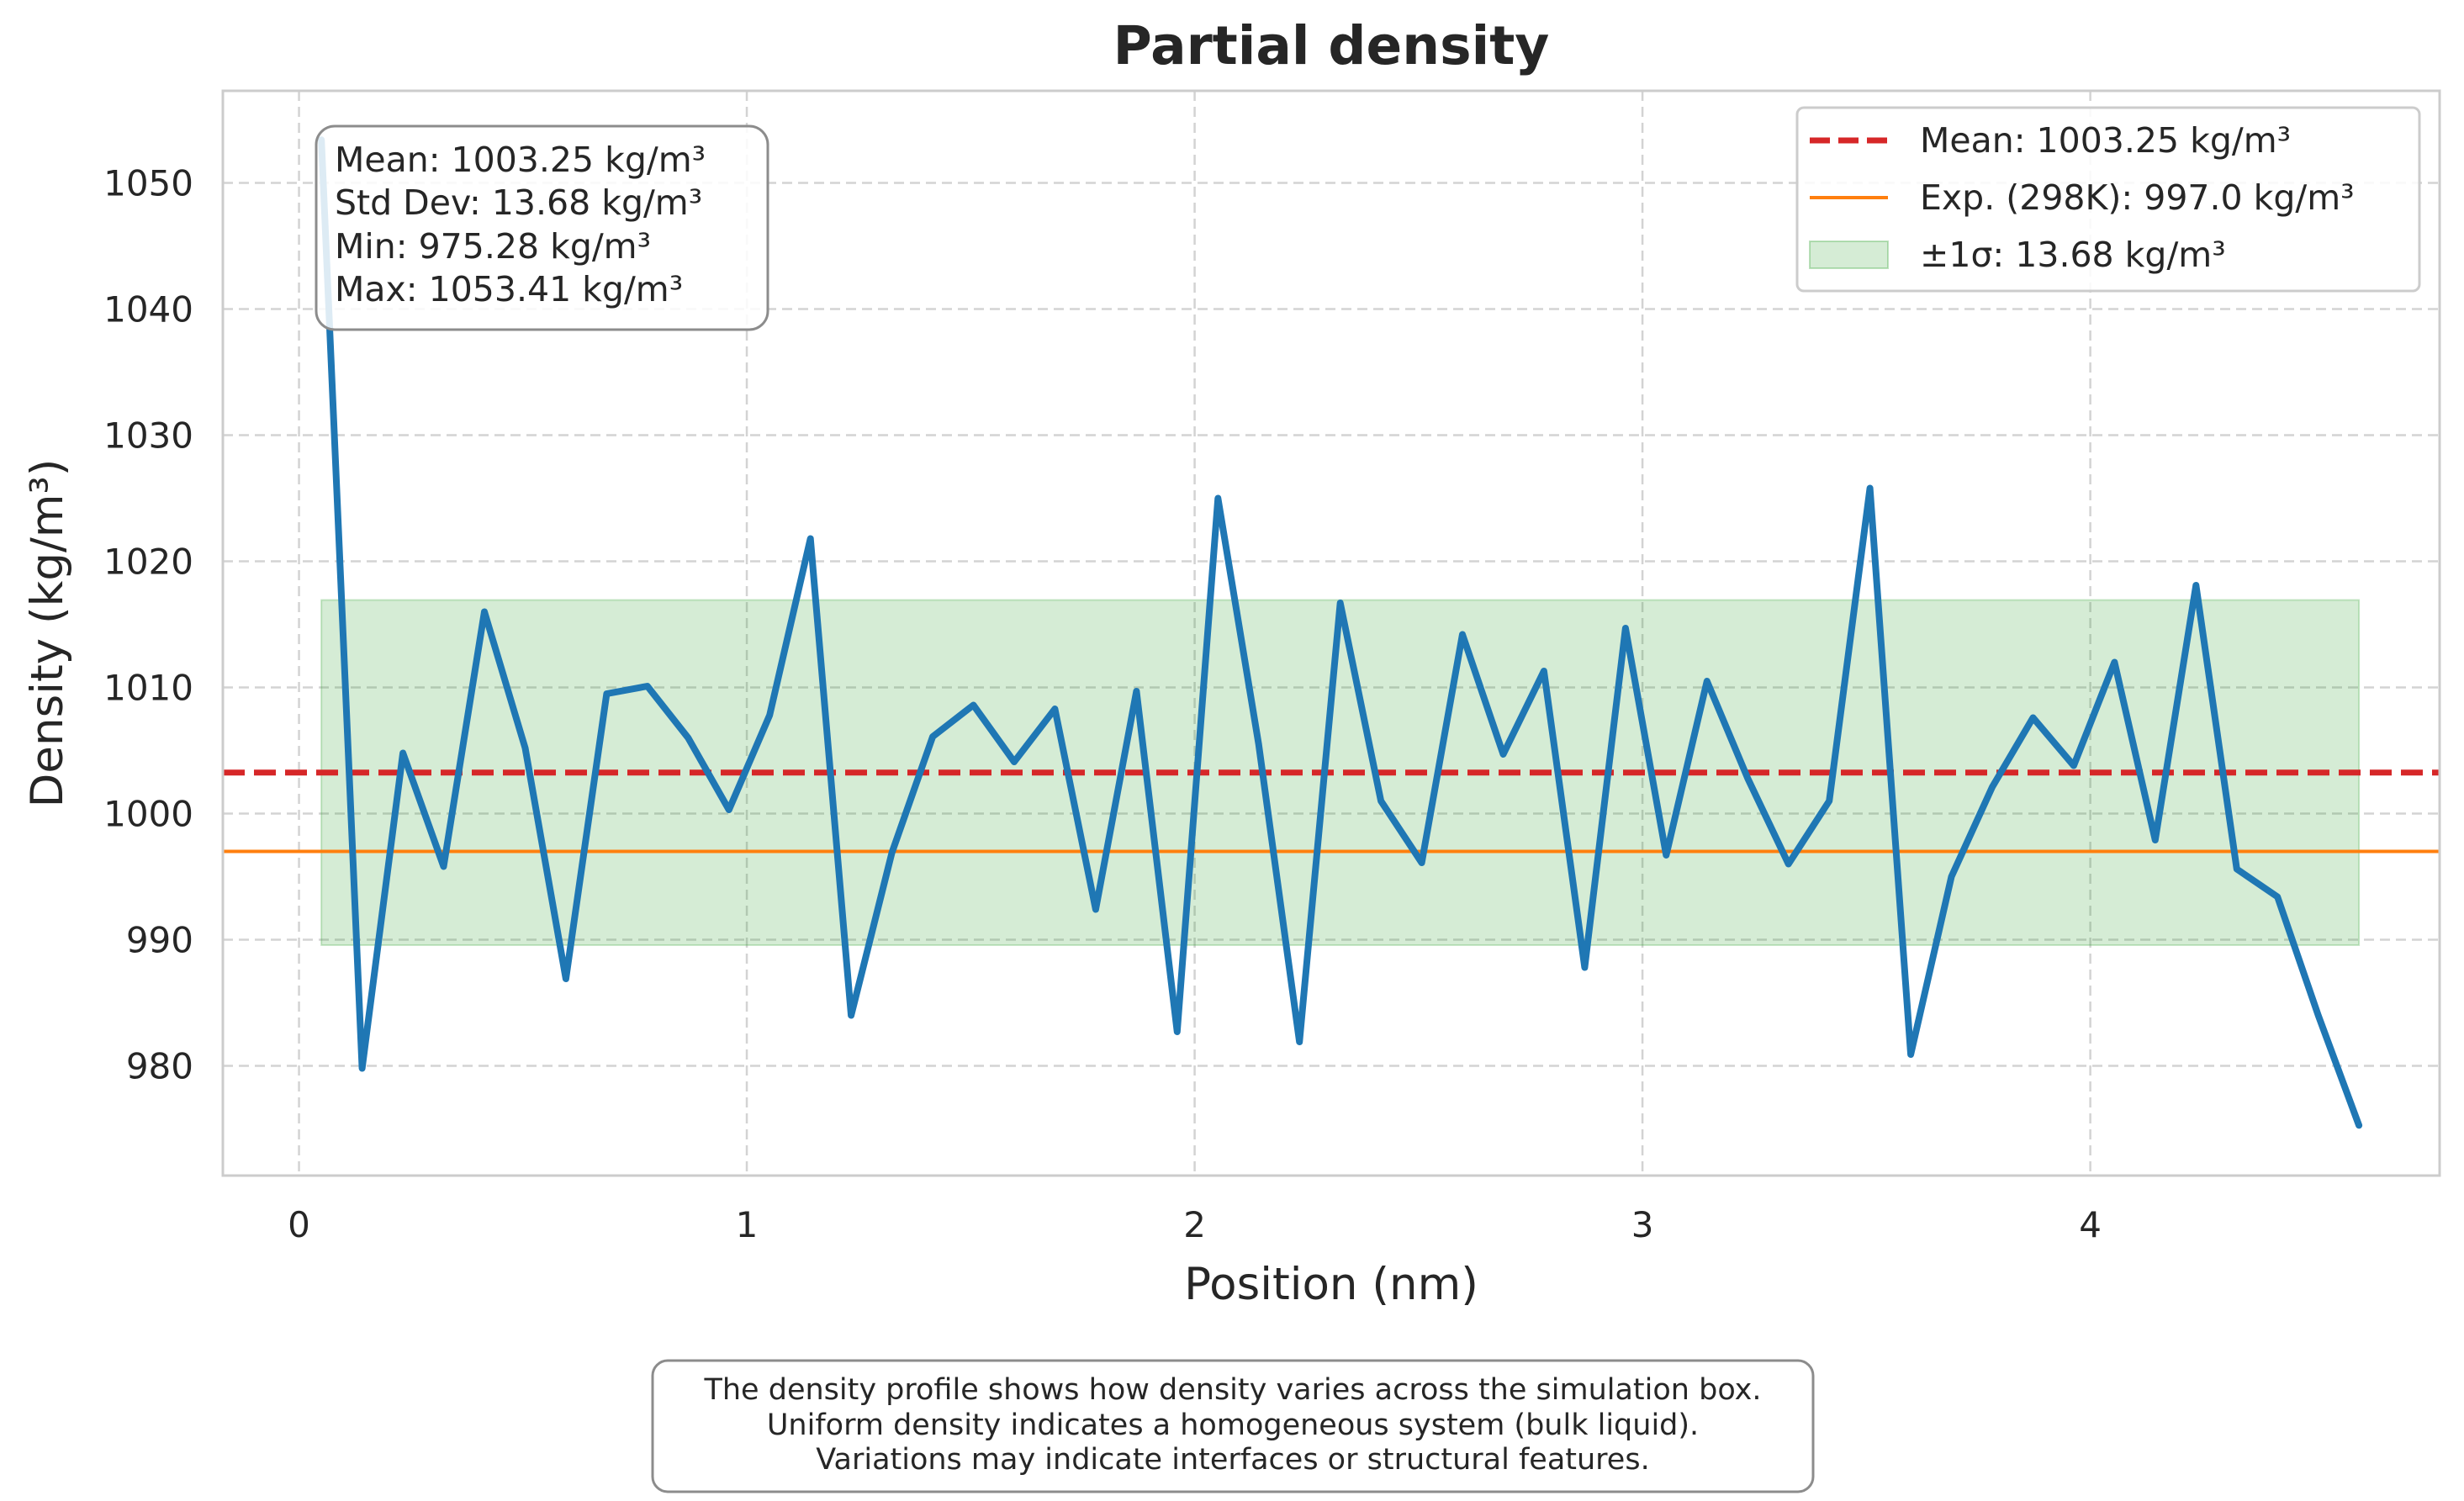 The height and width of the screenshot is (1501, 2464). Describe the element at coordinates (148, 562) in the screenshot. I see `y-tick-label-4: 1020` at that location.